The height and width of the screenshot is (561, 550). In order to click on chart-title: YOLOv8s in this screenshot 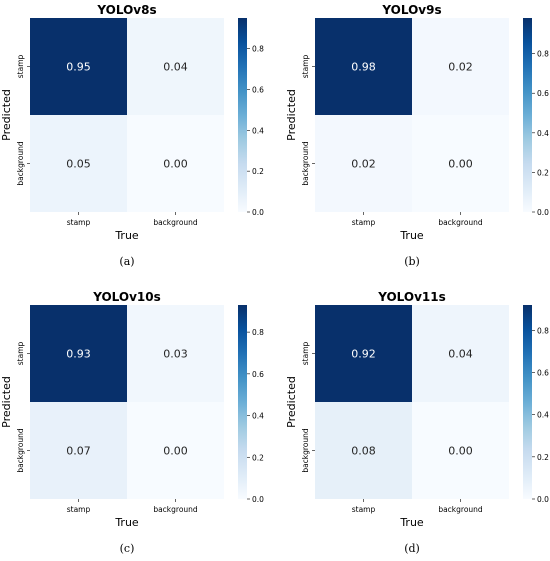, I will do `click(126, 10)`.